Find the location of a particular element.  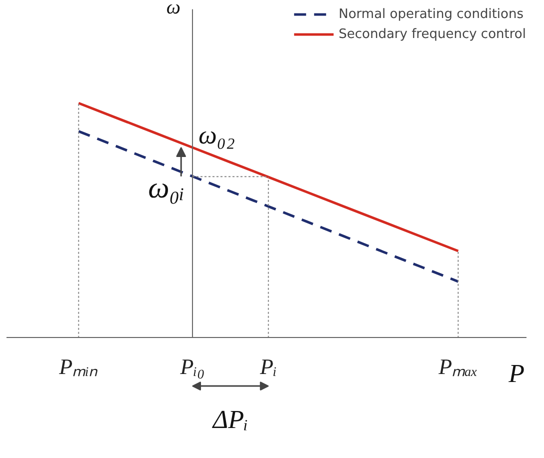

text: ΔPᵢ is located at coordinates (230, 419).